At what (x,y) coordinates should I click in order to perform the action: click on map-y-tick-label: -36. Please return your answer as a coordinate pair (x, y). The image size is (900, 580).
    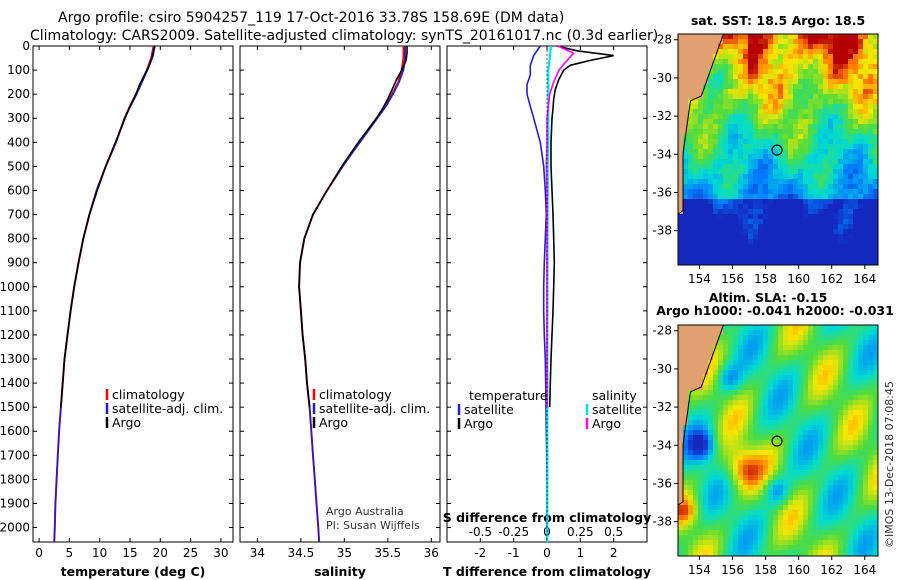
    Looking at the image, I should click on (662, 483).